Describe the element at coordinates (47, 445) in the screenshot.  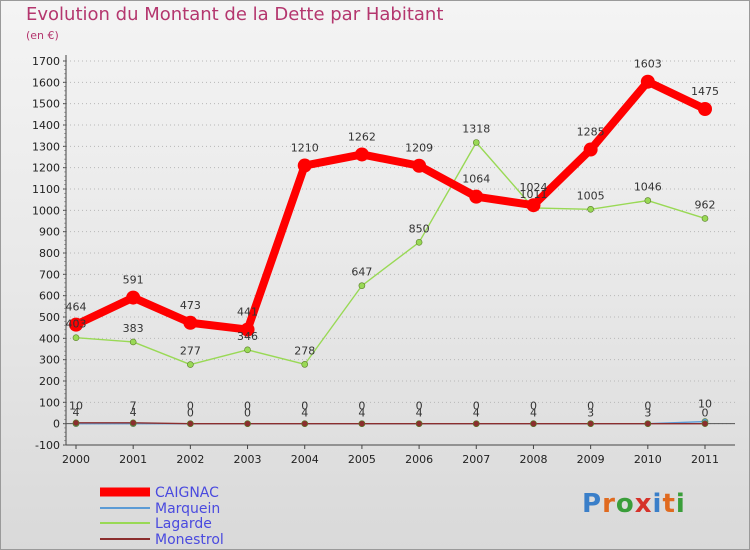
I see `y-tick-label: -100` at that location.